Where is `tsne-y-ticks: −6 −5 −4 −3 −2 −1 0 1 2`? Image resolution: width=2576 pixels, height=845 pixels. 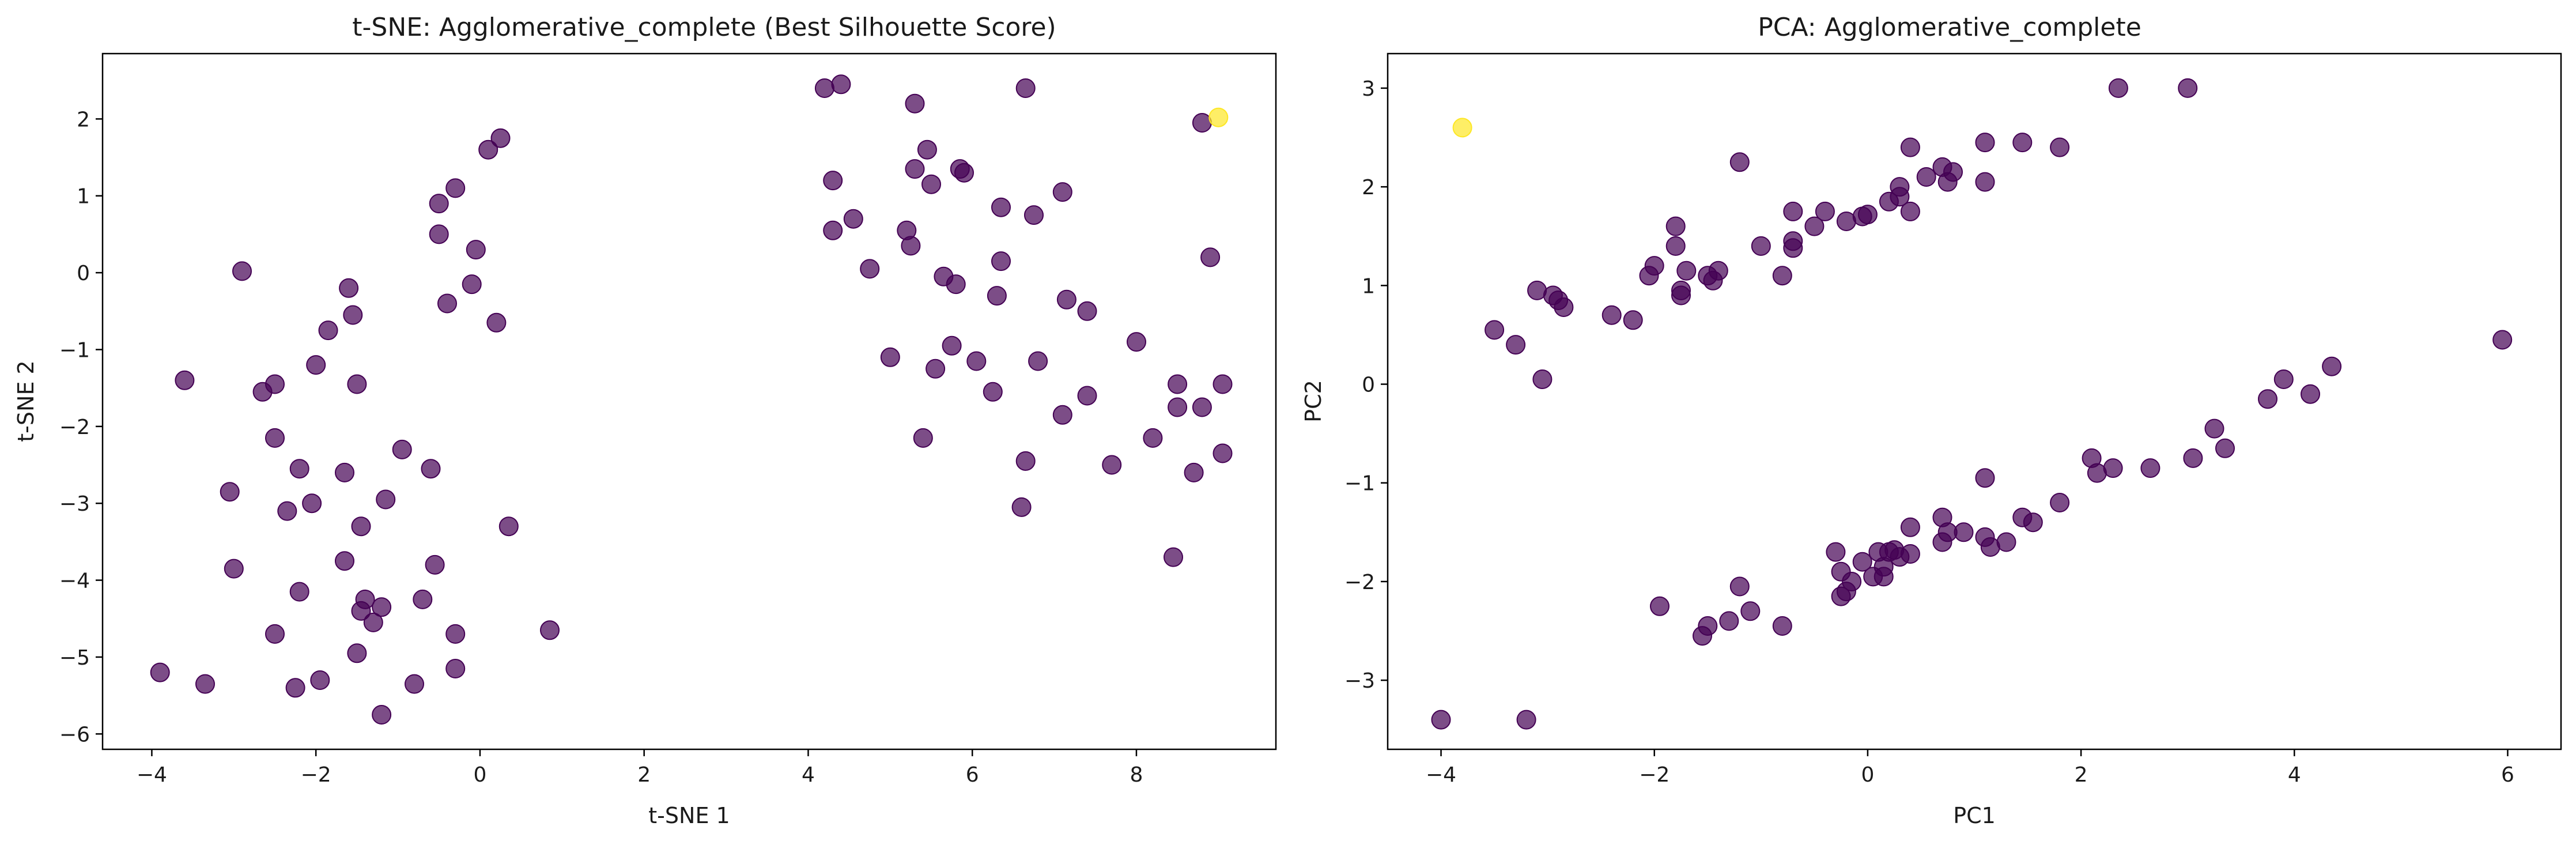
tsne-y-ticks: −6 −5 −4 −3 −2 −1 0 1 2 is located at coordinates (81, 427).